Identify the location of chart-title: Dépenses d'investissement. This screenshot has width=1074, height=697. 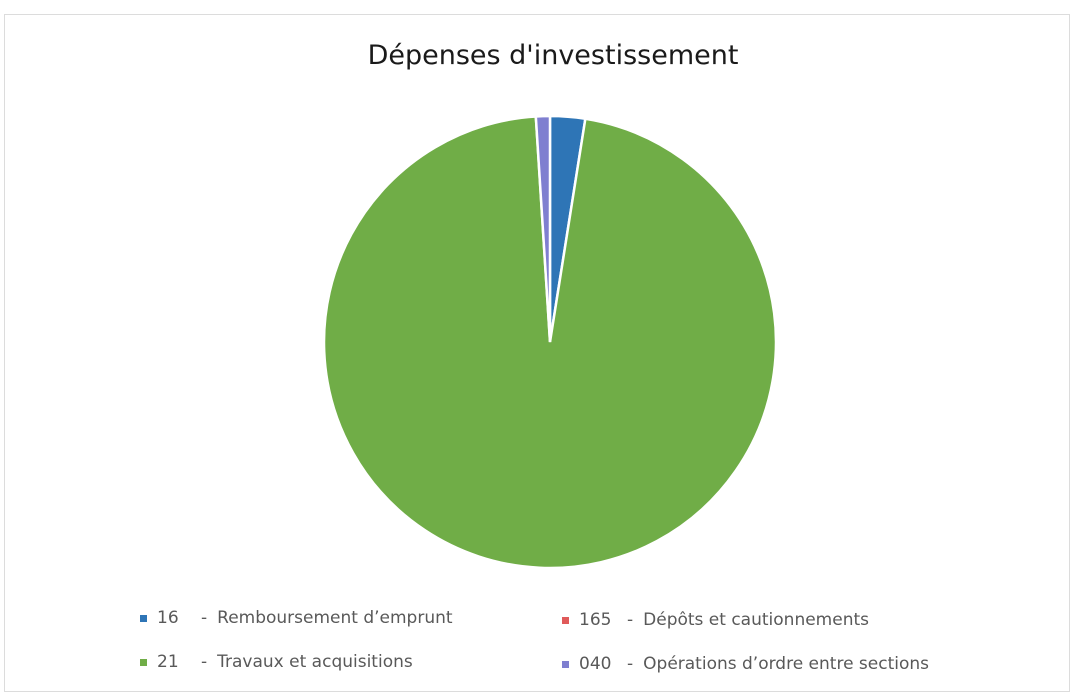
(553, 55).